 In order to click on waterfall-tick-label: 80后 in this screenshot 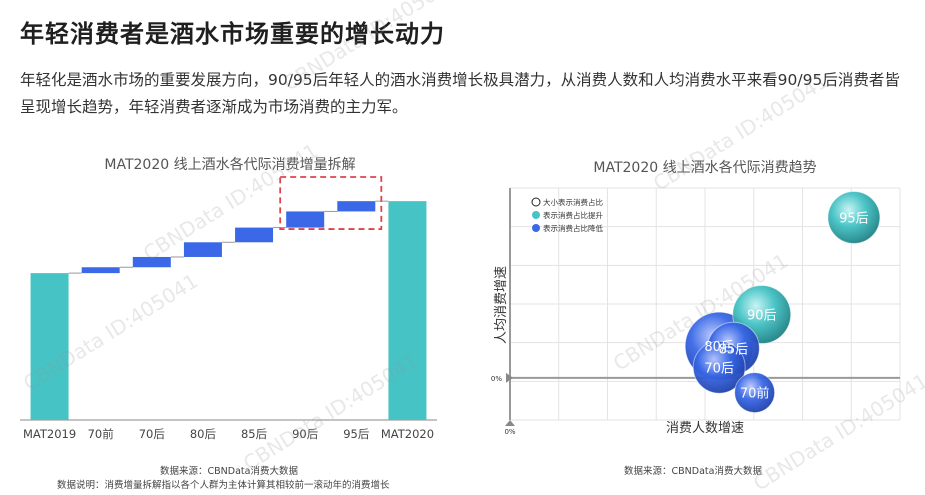, I will do `click(203, 434)`.